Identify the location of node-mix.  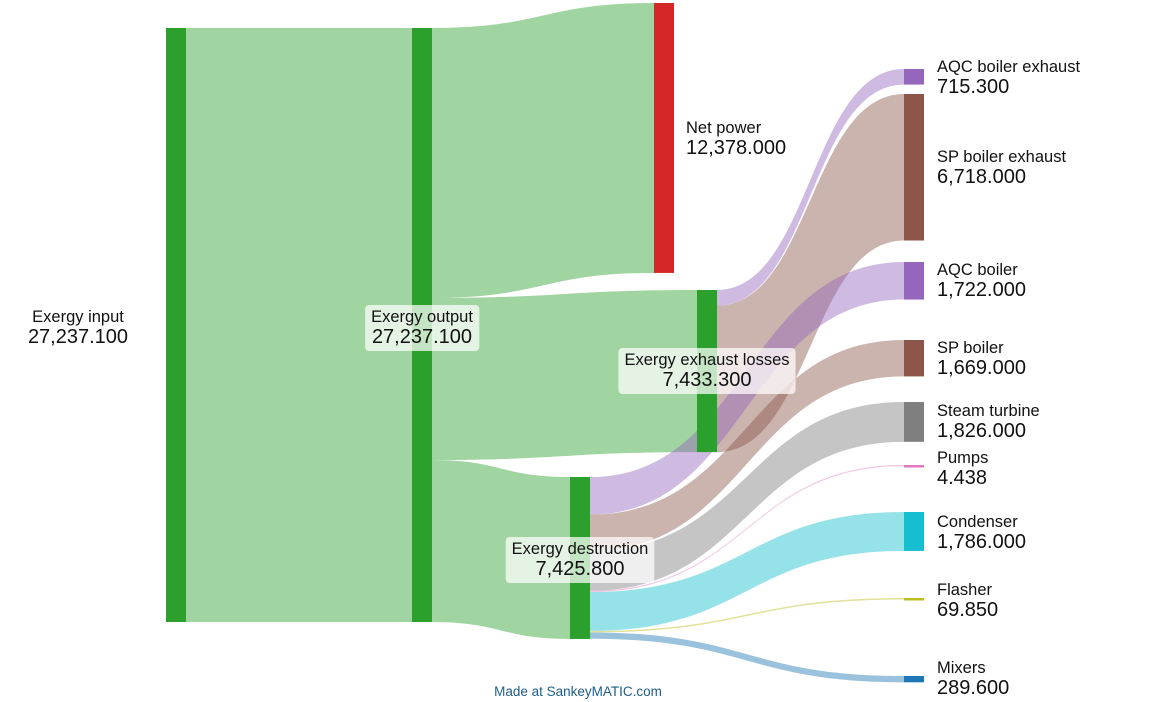
(914, 679).